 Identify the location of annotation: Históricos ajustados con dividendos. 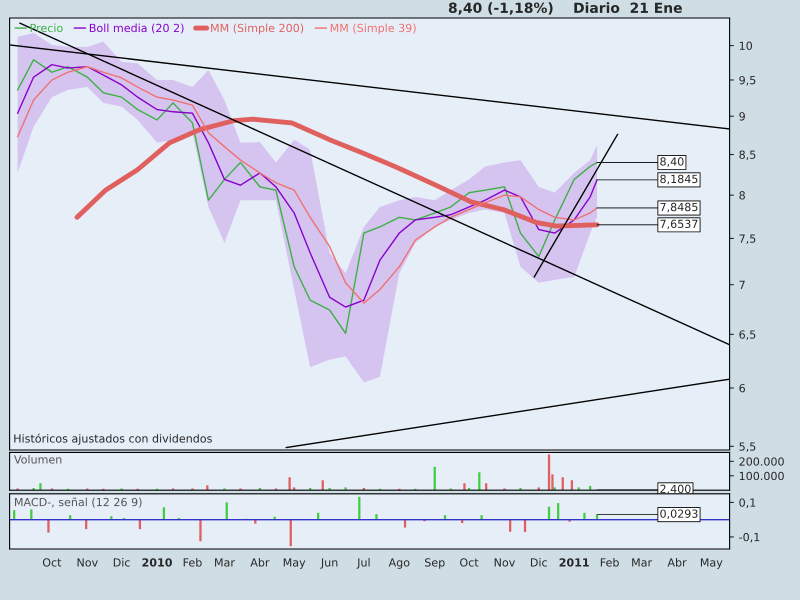
(113, 439).